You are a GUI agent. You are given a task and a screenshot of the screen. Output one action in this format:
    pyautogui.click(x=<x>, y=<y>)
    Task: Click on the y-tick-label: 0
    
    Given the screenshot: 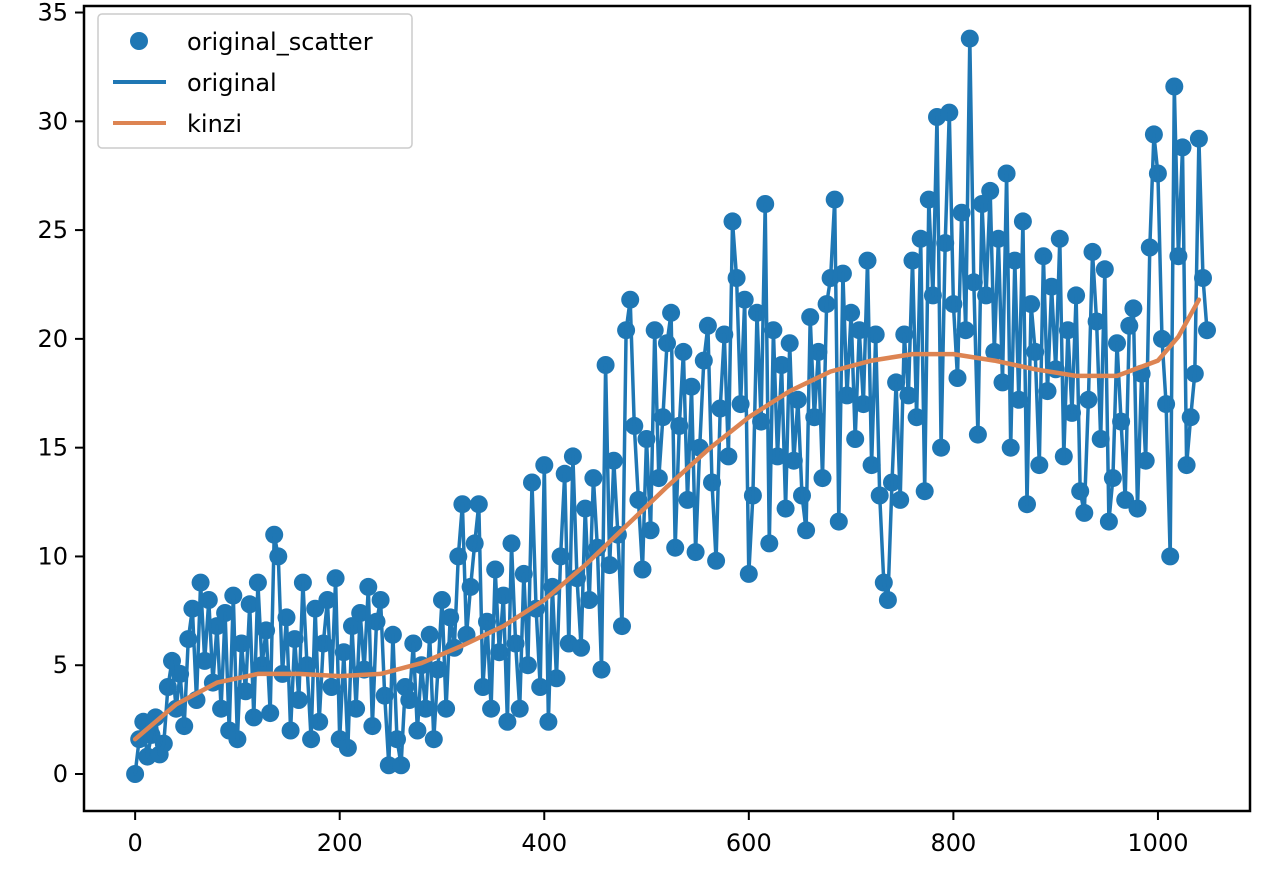 What is the action you would take?
    pyautogui.click(x=60, y=774)
    